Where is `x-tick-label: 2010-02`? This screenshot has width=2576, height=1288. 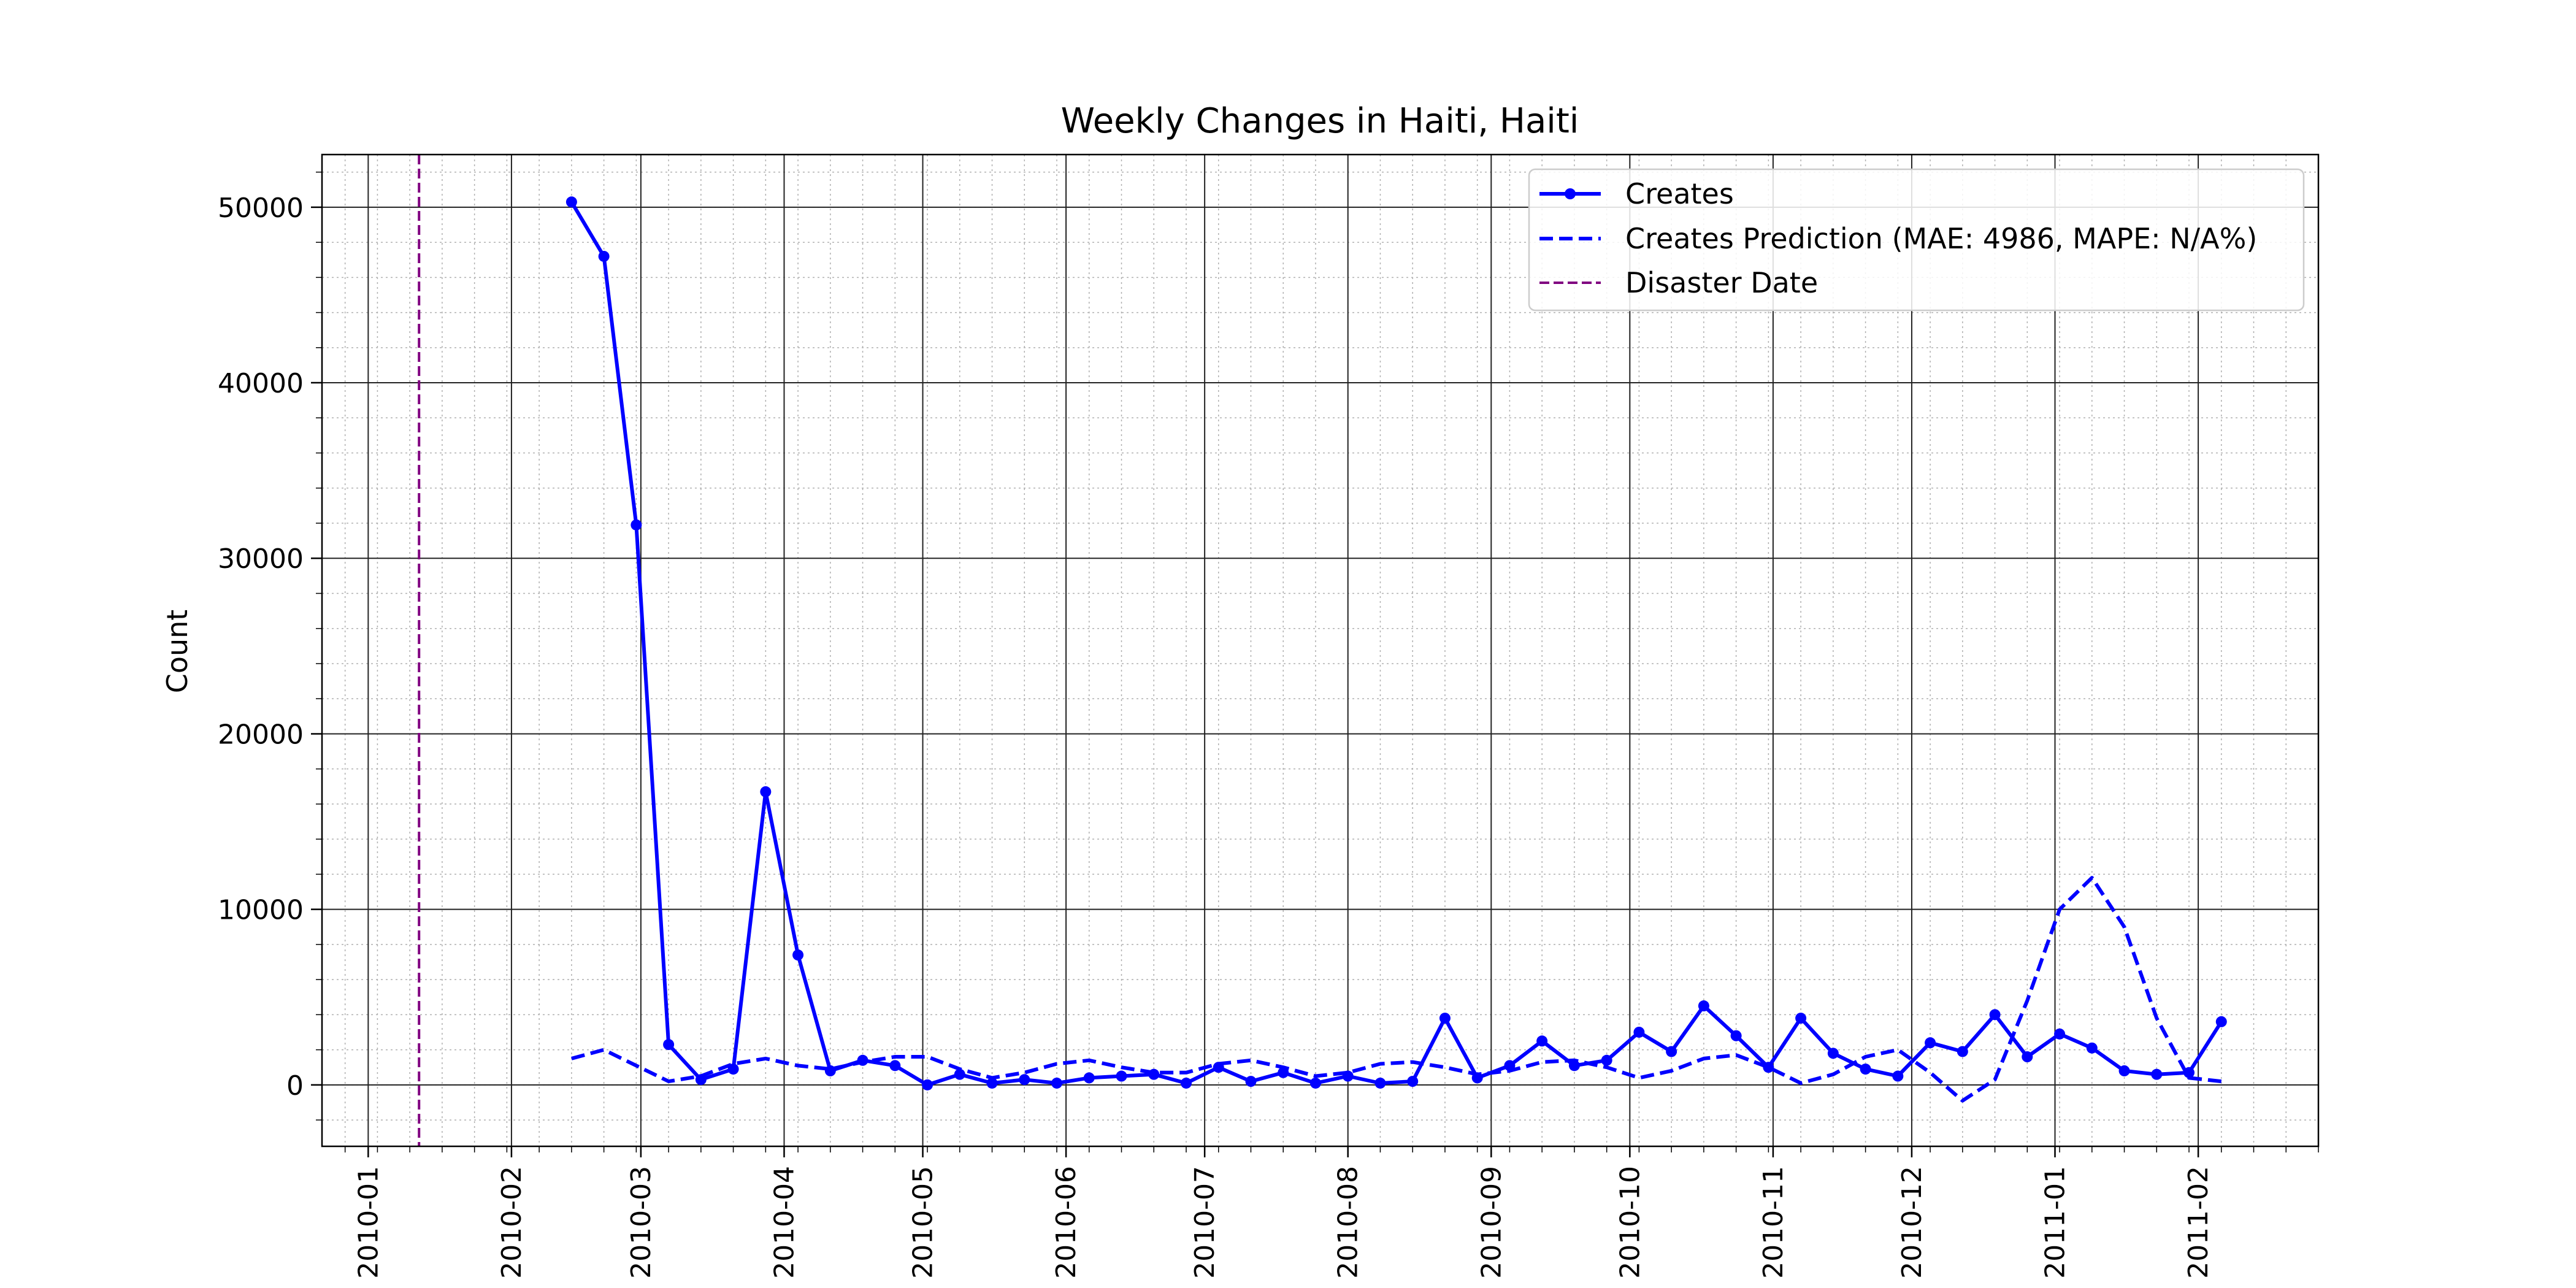 x-tick-label: 2010-02 is located at coordinates (511, 1222).